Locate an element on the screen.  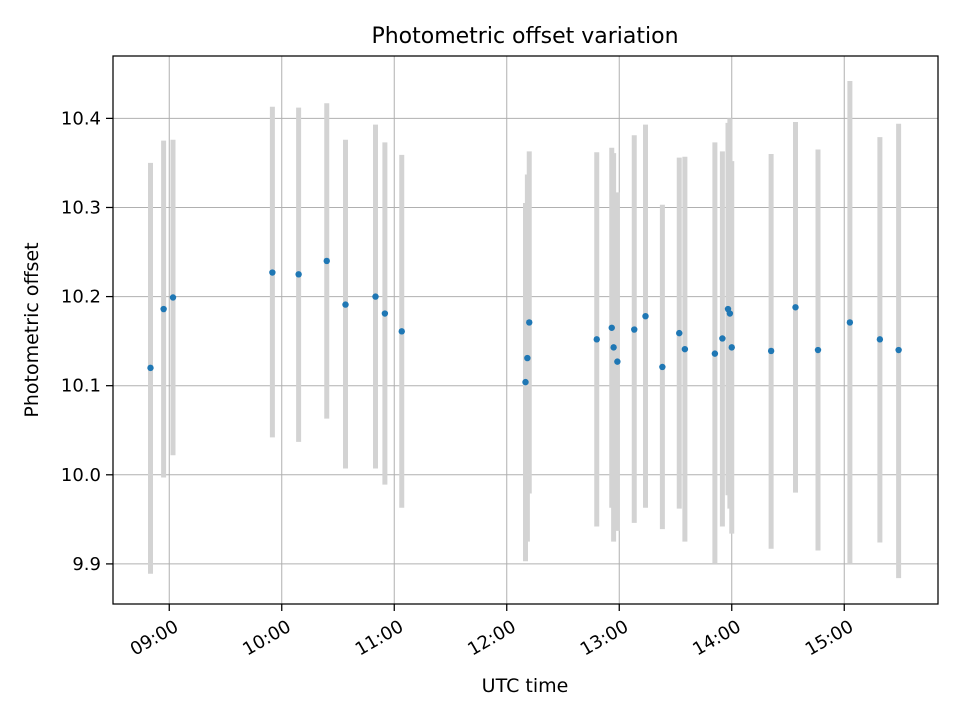
x-tick-label: 11:00 is located at coordinates (379, 638).